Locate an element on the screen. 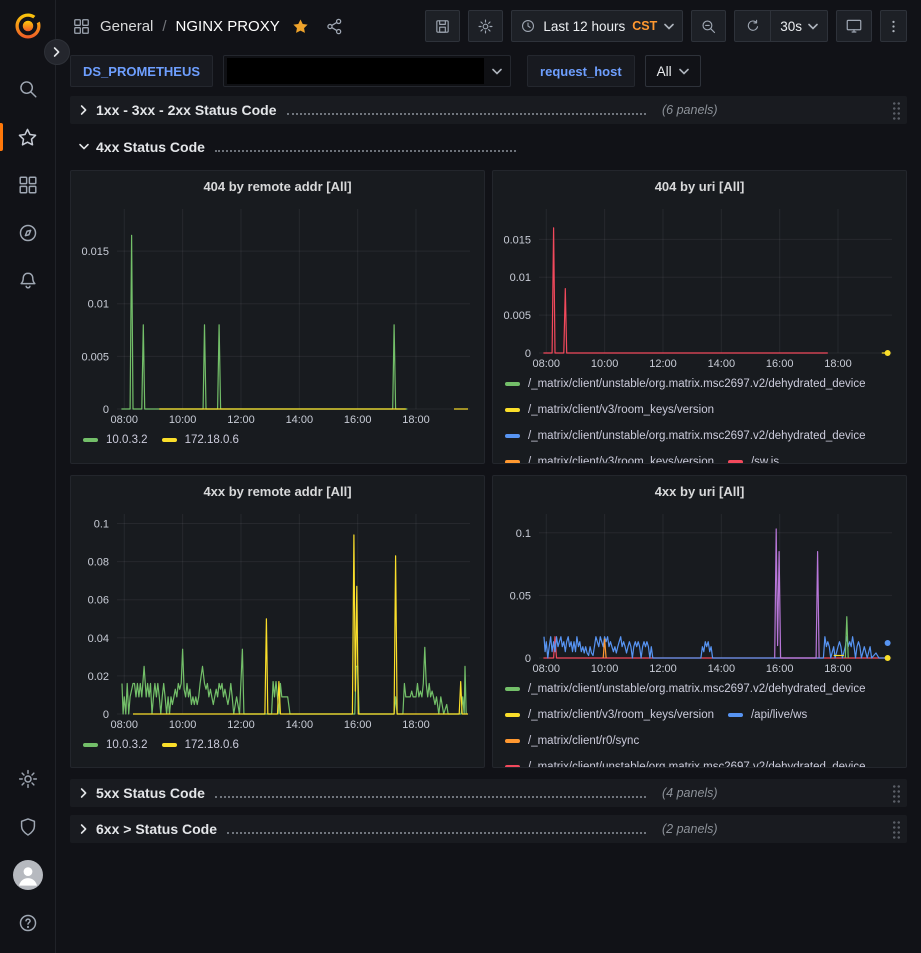 The image size is (921, 953). dashboard-header: General / NGINX PROXY is located at coordinates (488, 26).